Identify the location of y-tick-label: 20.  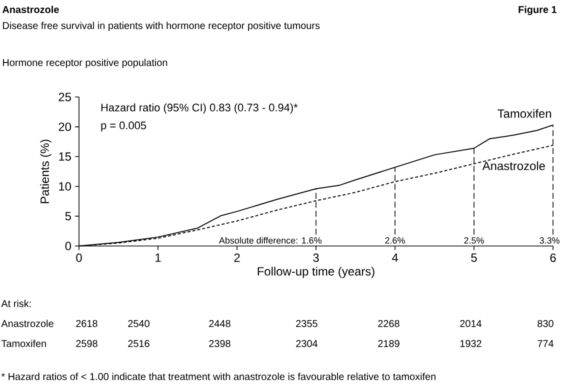
(65, 127).